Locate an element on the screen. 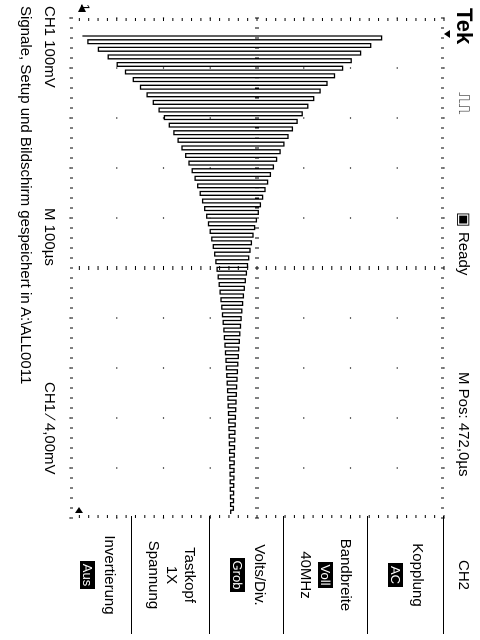  menu-invertierung: Invertierung Aus is located at coordinates (98, 575).